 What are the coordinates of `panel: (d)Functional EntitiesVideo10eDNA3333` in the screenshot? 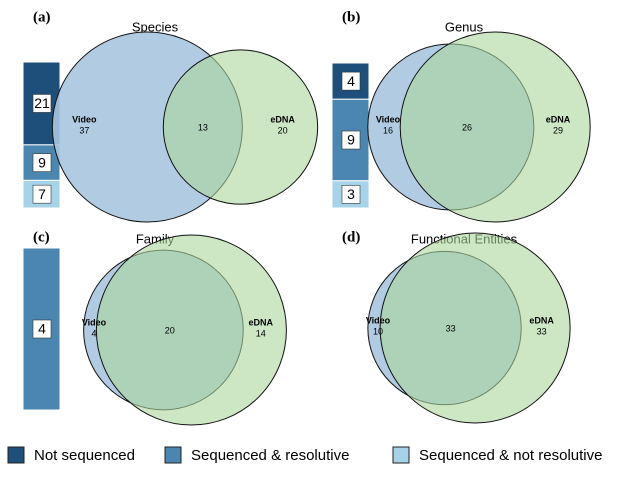 It's located at (456, 326).